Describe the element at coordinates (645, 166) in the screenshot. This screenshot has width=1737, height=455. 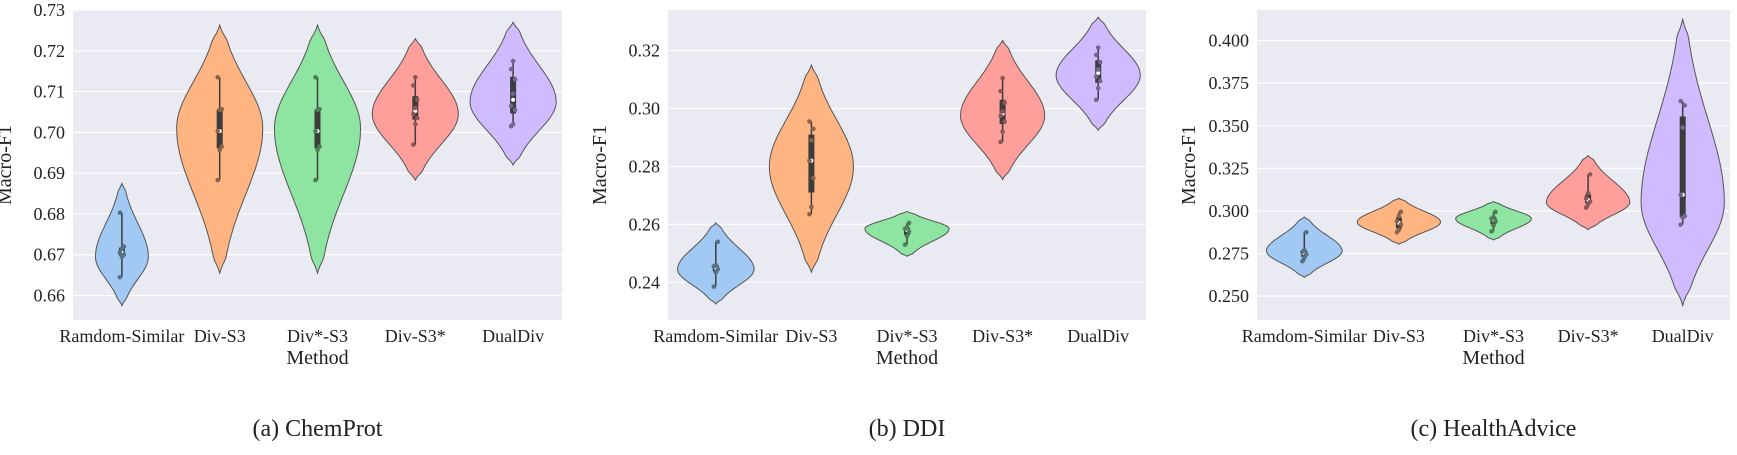
I see `y-tick-label: 0.28` at that location.